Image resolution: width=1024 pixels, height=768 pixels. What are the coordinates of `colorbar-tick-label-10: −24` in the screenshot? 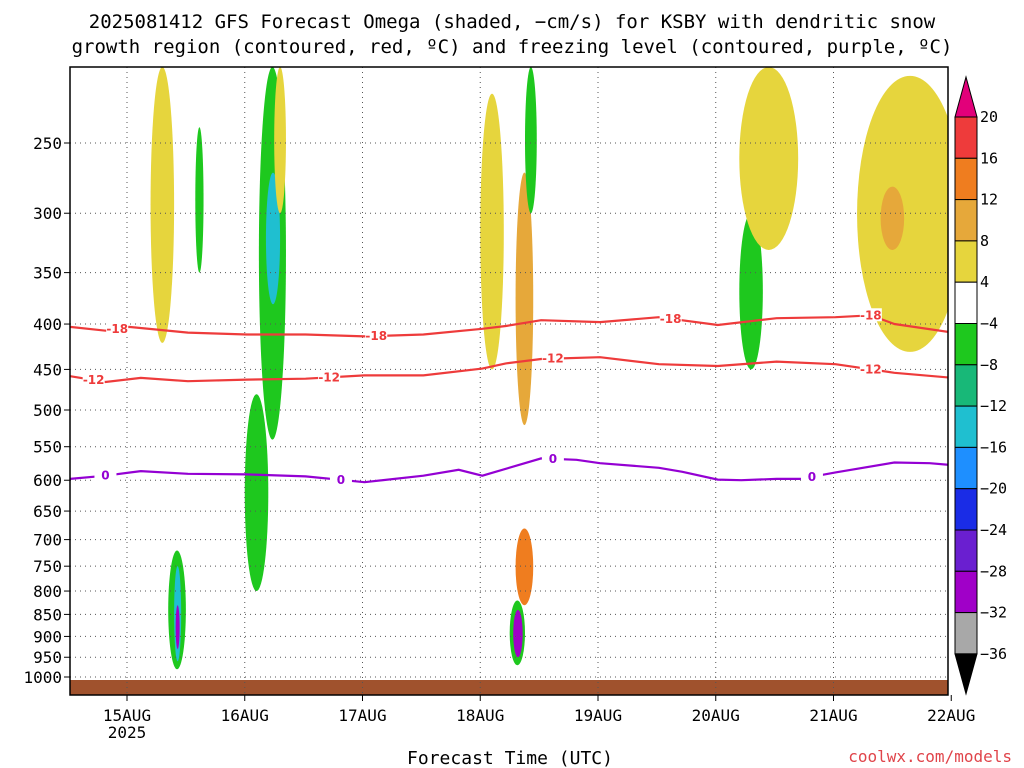 It's located at (993, 530).